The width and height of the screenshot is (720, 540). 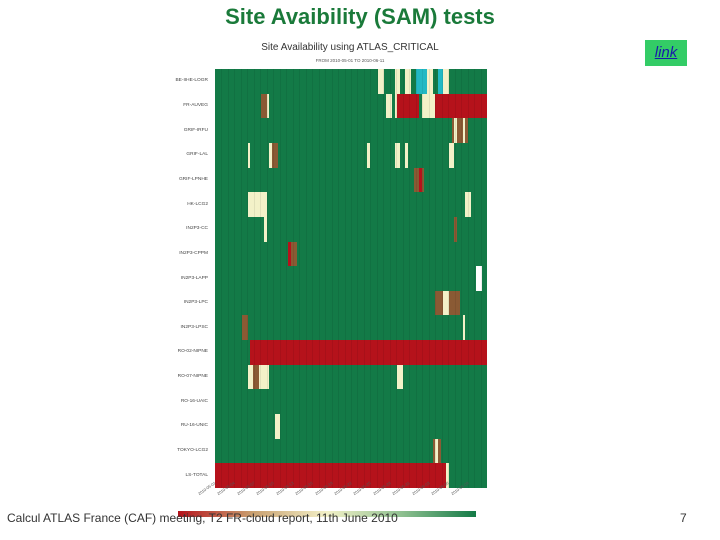 What do you see at coordinates (195, 303) in the screenshot?
I see `site-label: IN2P3-LPC` at bounding box center [195, 303].